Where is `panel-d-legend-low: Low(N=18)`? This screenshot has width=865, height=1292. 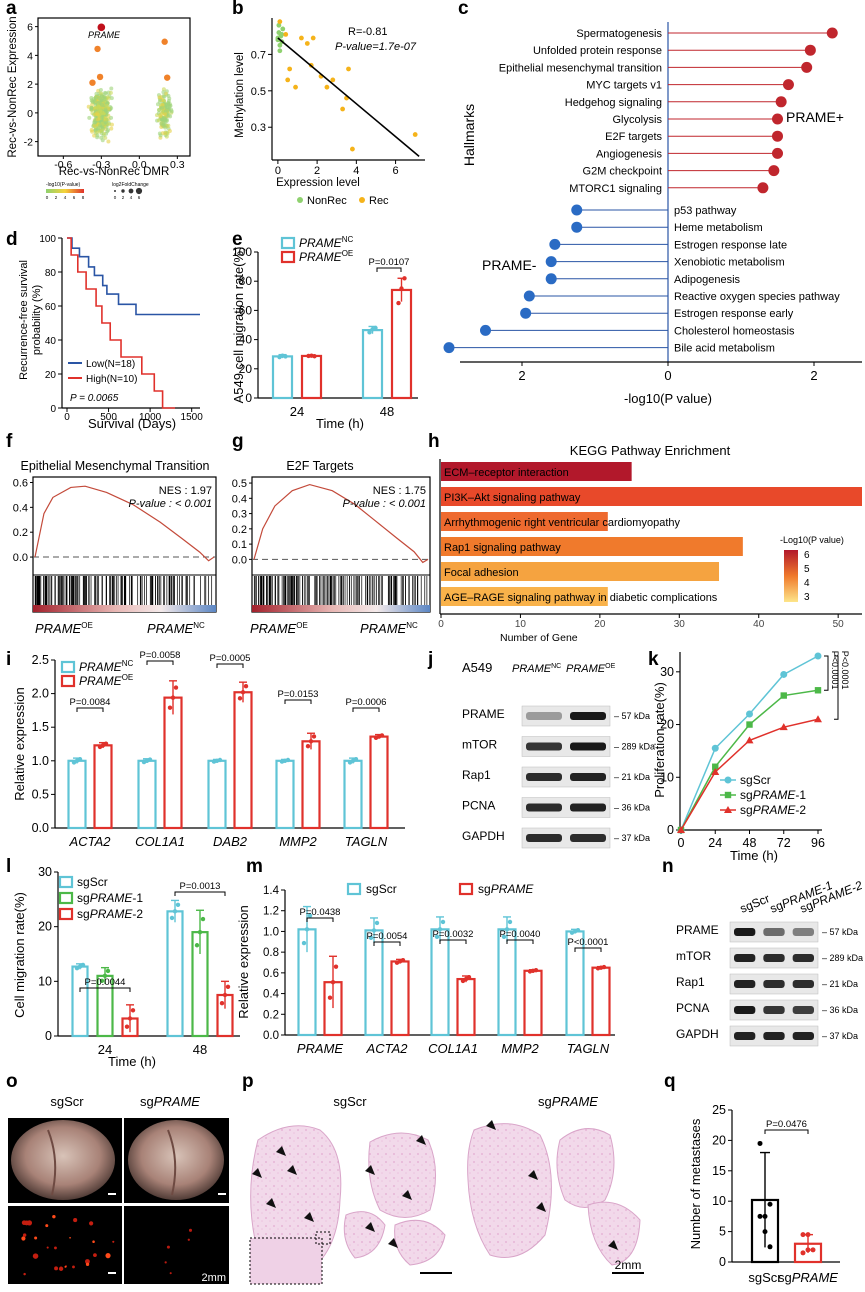
panel-d-legend-low: Low(N=18) is located at coordinates (110, 364).